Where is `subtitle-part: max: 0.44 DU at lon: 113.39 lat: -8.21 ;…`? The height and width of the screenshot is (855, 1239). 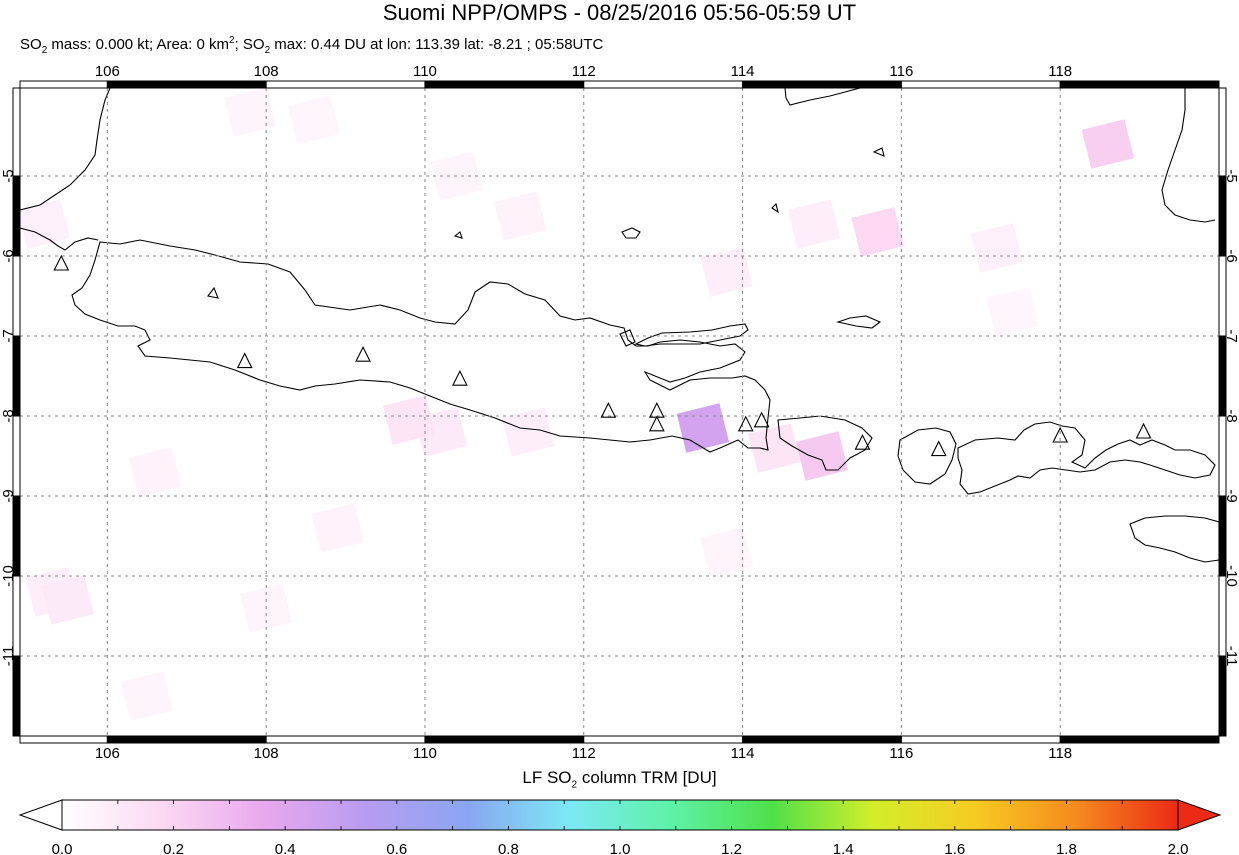 subtitle-part: max: 0.44 DU at lon: 113.39 lat: -8.21 ;… is located at coordinates (437, 44).